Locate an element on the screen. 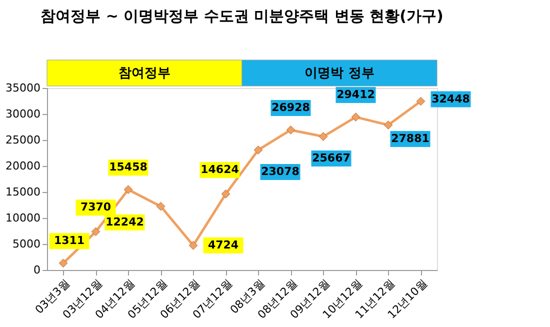  data-label: 29412 is located at coordinates (355, 95).